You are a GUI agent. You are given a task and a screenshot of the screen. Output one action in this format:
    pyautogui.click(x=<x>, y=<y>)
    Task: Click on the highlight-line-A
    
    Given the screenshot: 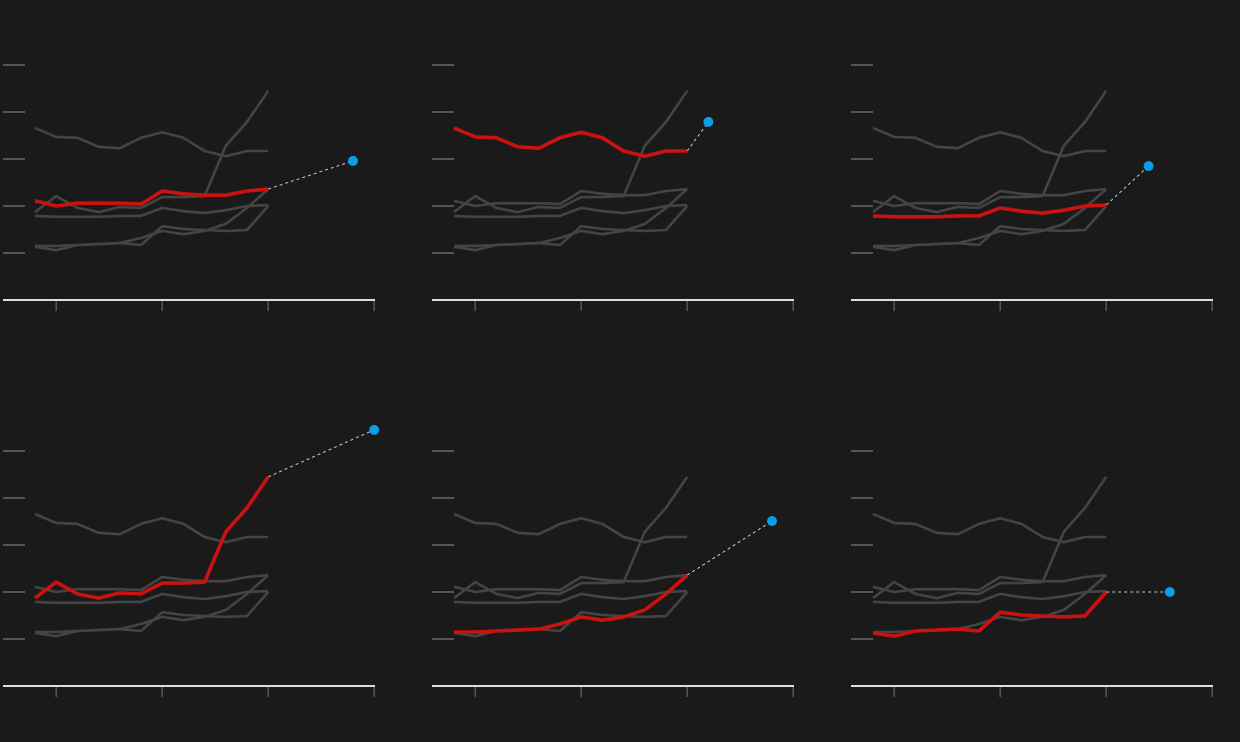 What is the action you would take?
    pyautogui.click(x=570, y=142)
    